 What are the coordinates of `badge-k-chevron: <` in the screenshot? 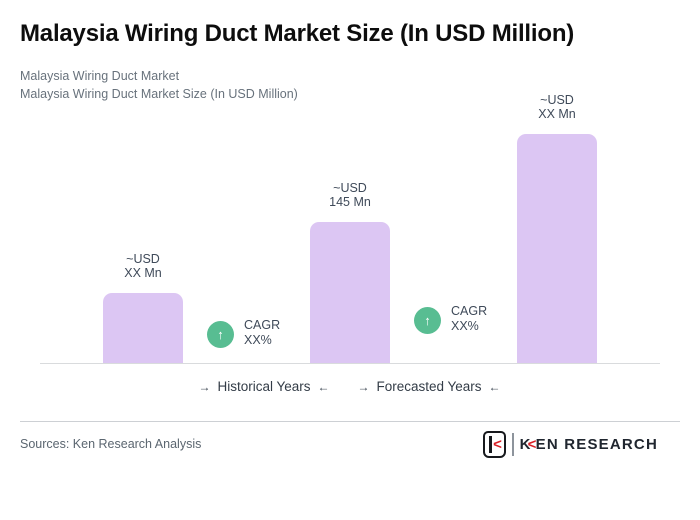 It's located at (497, 444).